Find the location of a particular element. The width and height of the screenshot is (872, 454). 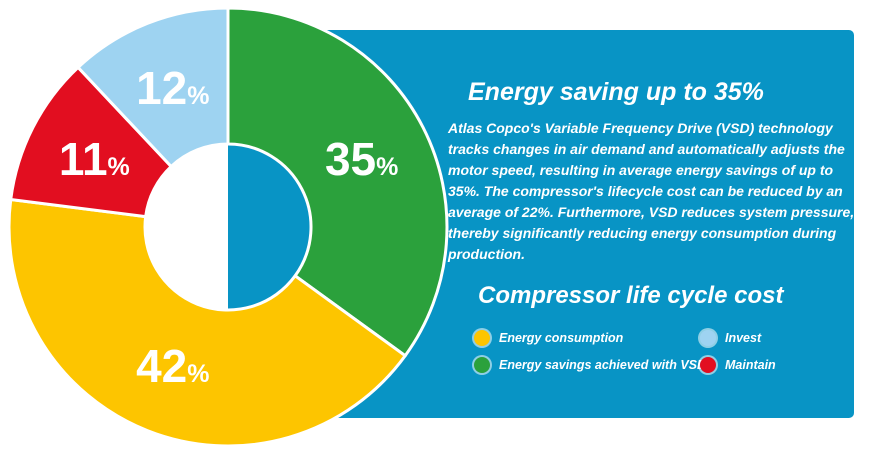

legend-item-energy-consumption: Energy consumption is located at coordinates (578, 338).